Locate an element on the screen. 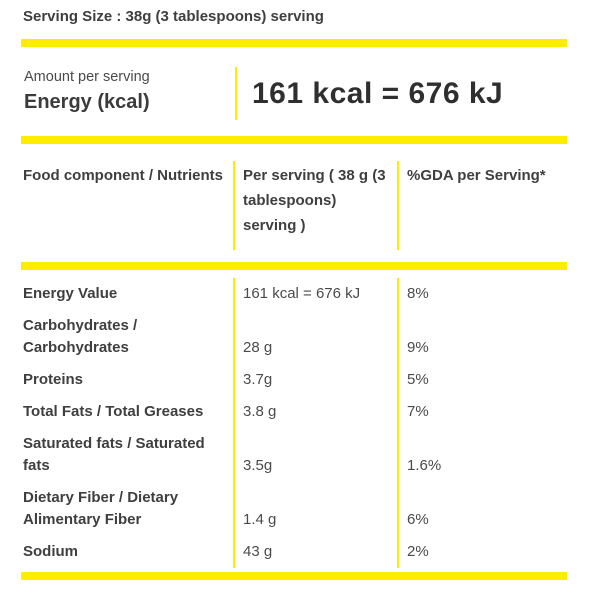  nutrient-name: Sodium is located at coordinates (50, 551).